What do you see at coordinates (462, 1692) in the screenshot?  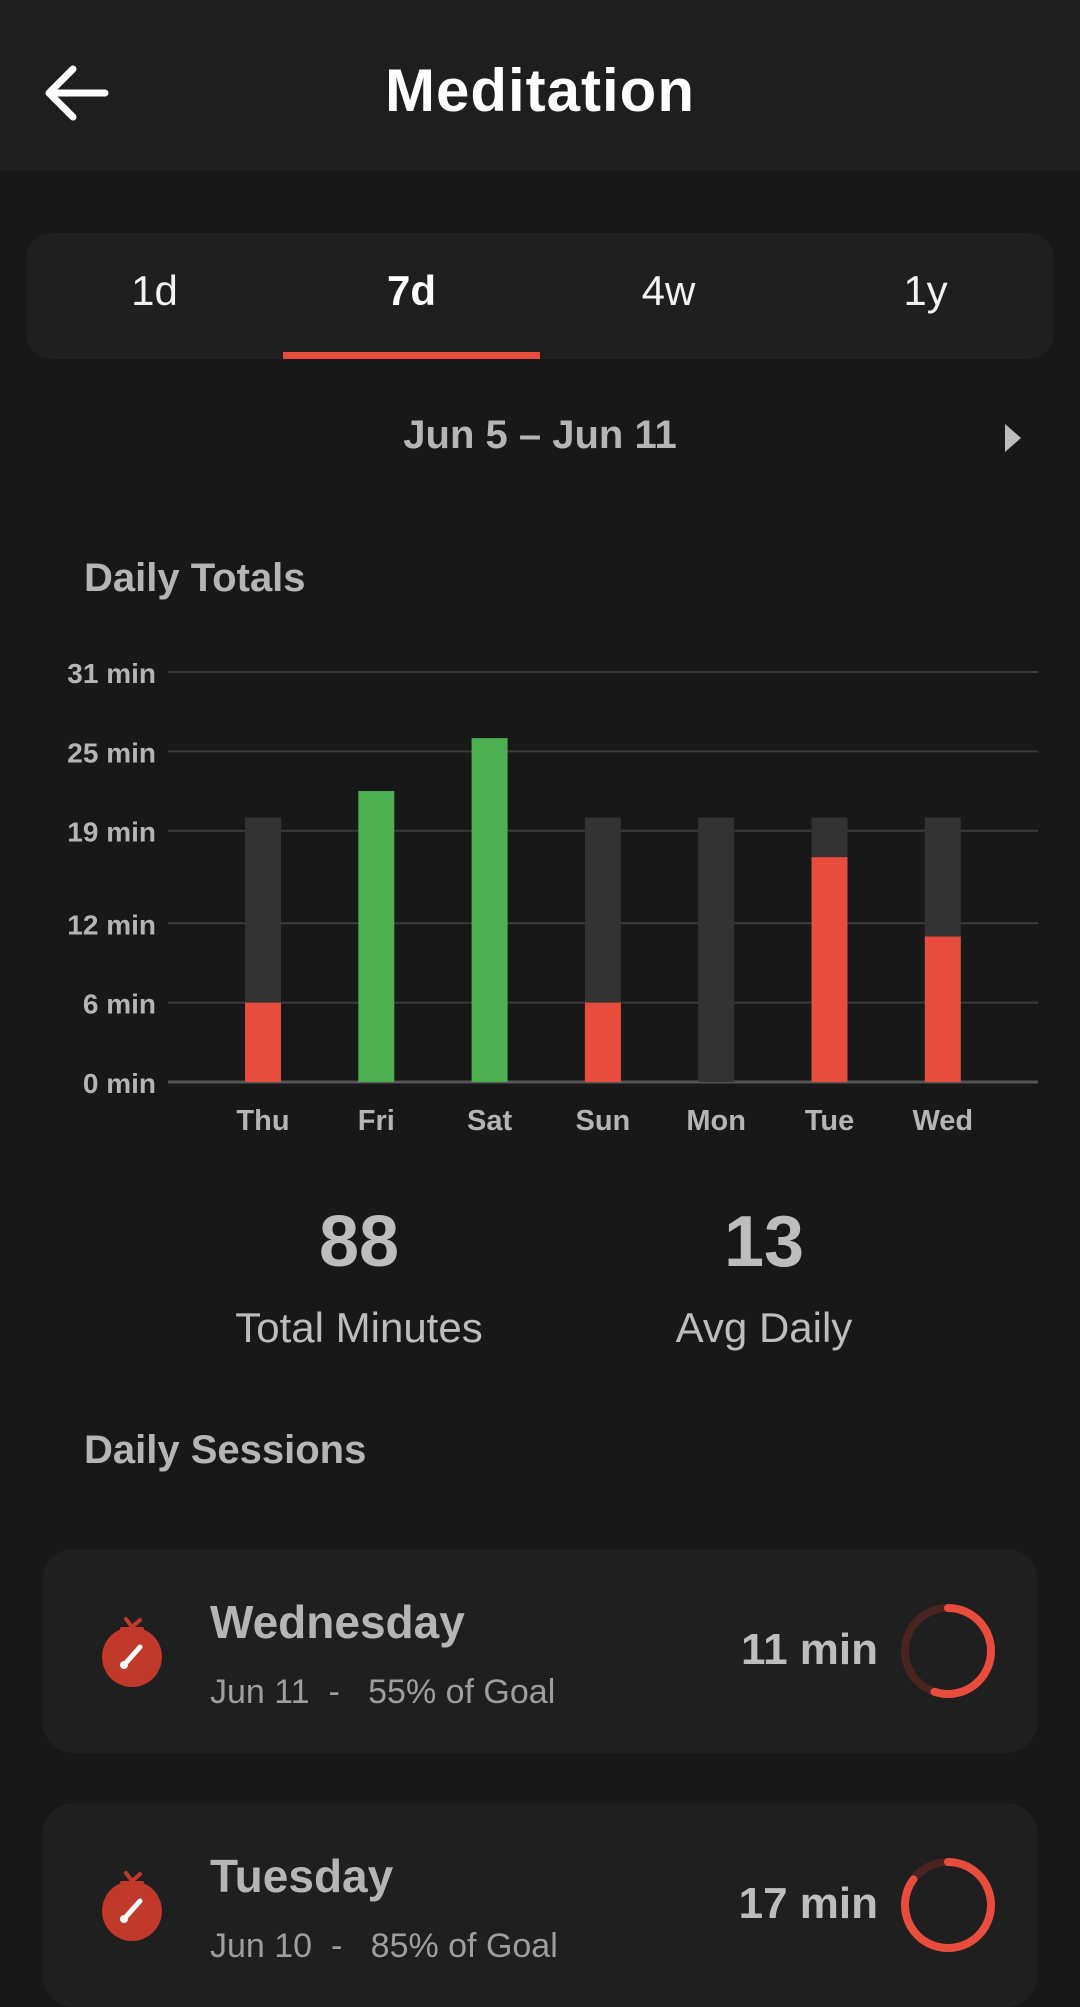 I see `session-goal: 55% of Goal` at bounding box center [462, 1692].